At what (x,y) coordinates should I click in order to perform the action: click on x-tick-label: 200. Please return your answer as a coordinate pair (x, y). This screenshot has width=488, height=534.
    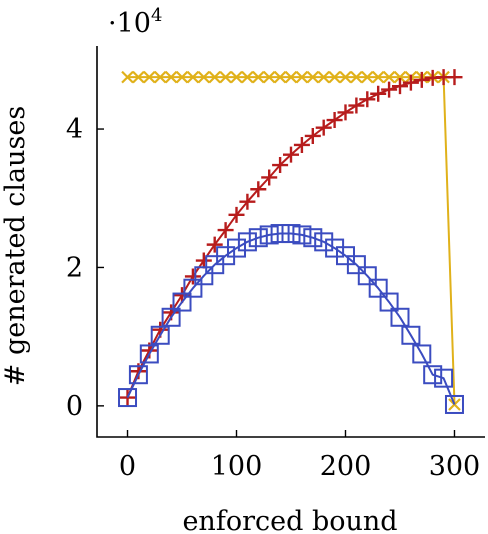
    Looking at the image, I should click on (346, 466).